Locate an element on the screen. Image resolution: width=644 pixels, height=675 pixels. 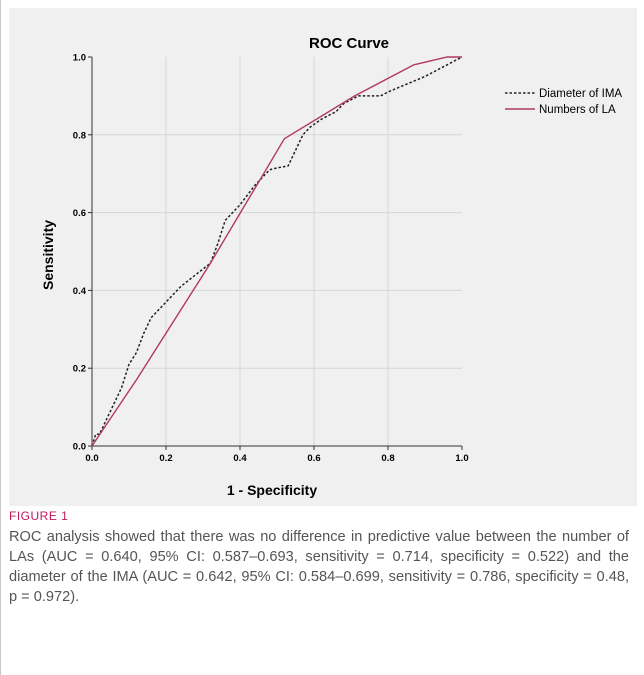
x-tick-label: 1.0 is located at coordinates (461, 458).